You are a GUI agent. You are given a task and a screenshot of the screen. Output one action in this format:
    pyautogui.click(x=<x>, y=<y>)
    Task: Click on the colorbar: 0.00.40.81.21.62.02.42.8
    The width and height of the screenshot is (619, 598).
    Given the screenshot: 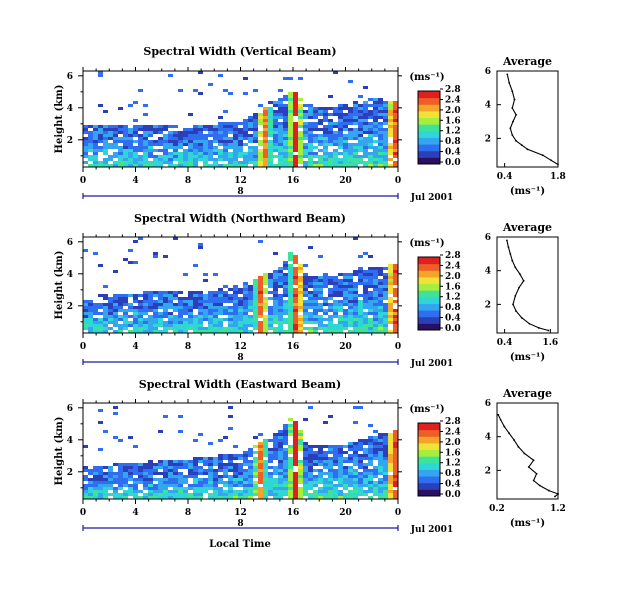 What is the action you would take?
    pyautogui.click(x=439, y=126)
    